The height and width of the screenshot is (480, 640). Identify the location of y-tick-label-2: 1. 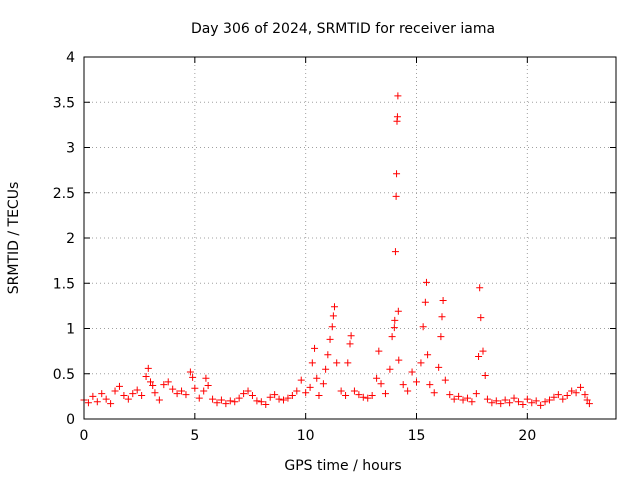
(70, 330).